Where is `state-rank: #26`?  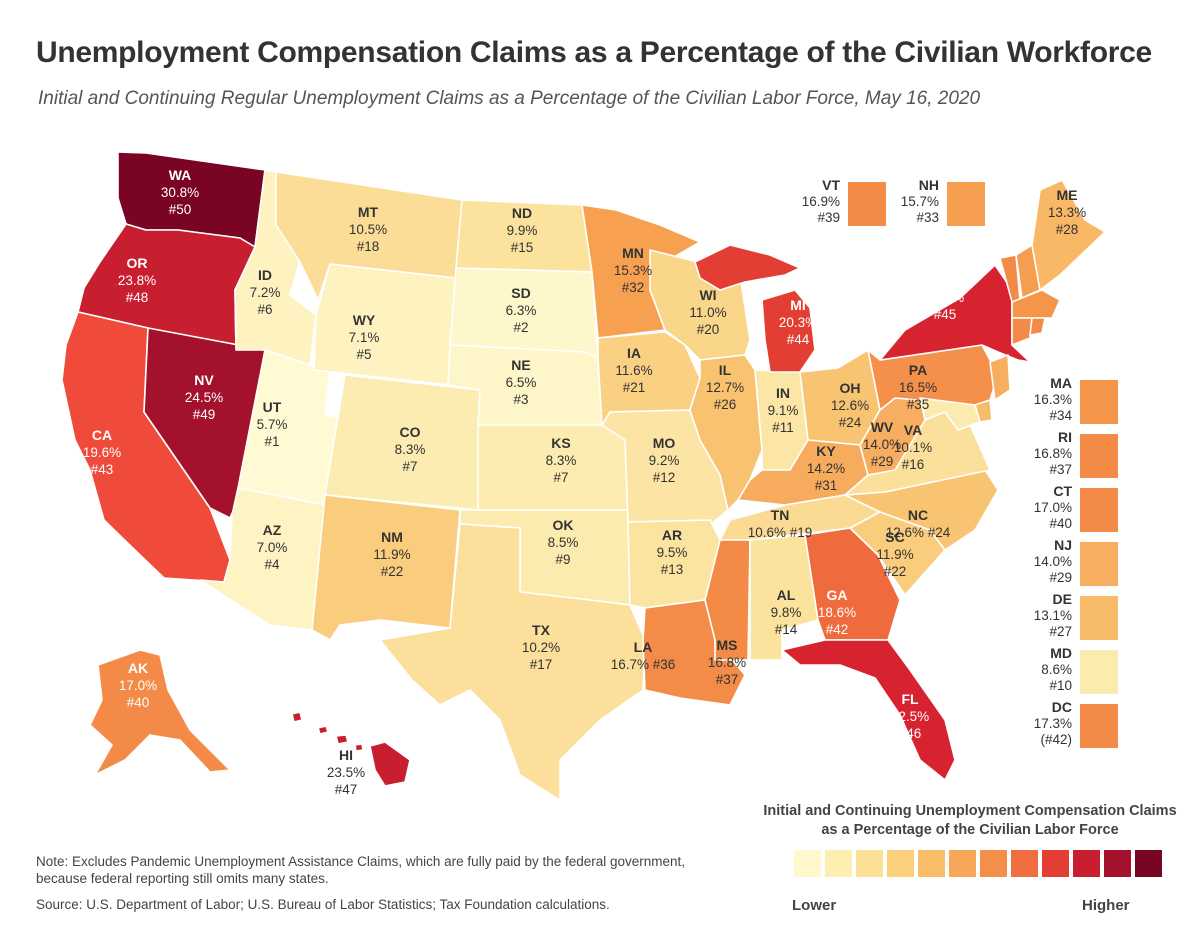
state-rank: #26 is located at coordinates (725, 404).